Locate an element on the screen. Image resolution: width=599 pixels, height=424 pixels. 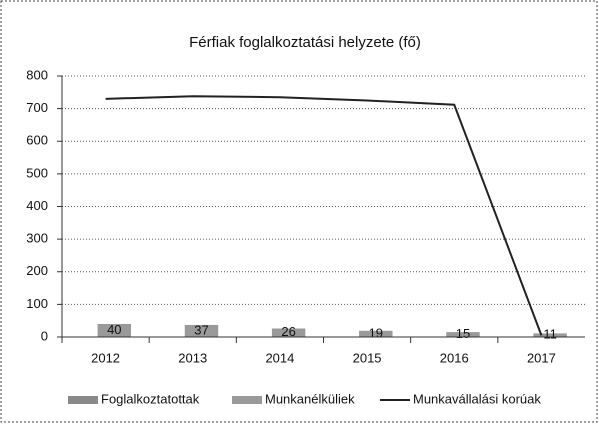
data-label: 37 is located at coordinates (201, 329).